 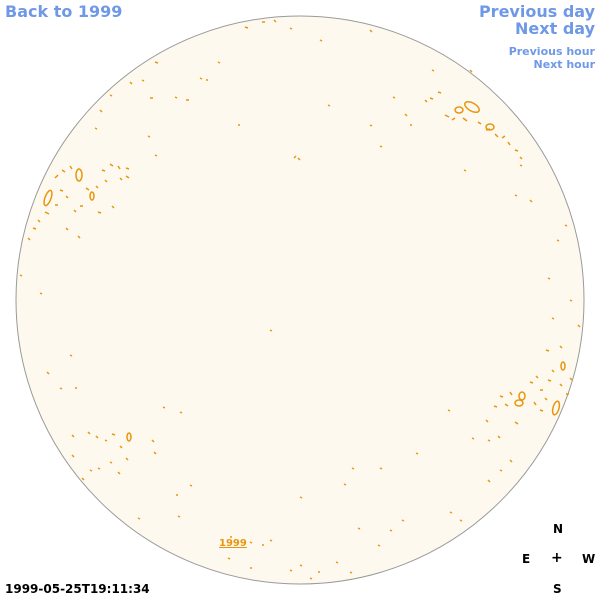 What do you see at coordinates (589, 559) in the screenshot?
I see `compass-west-label: W` at bounding box center [589, 559].